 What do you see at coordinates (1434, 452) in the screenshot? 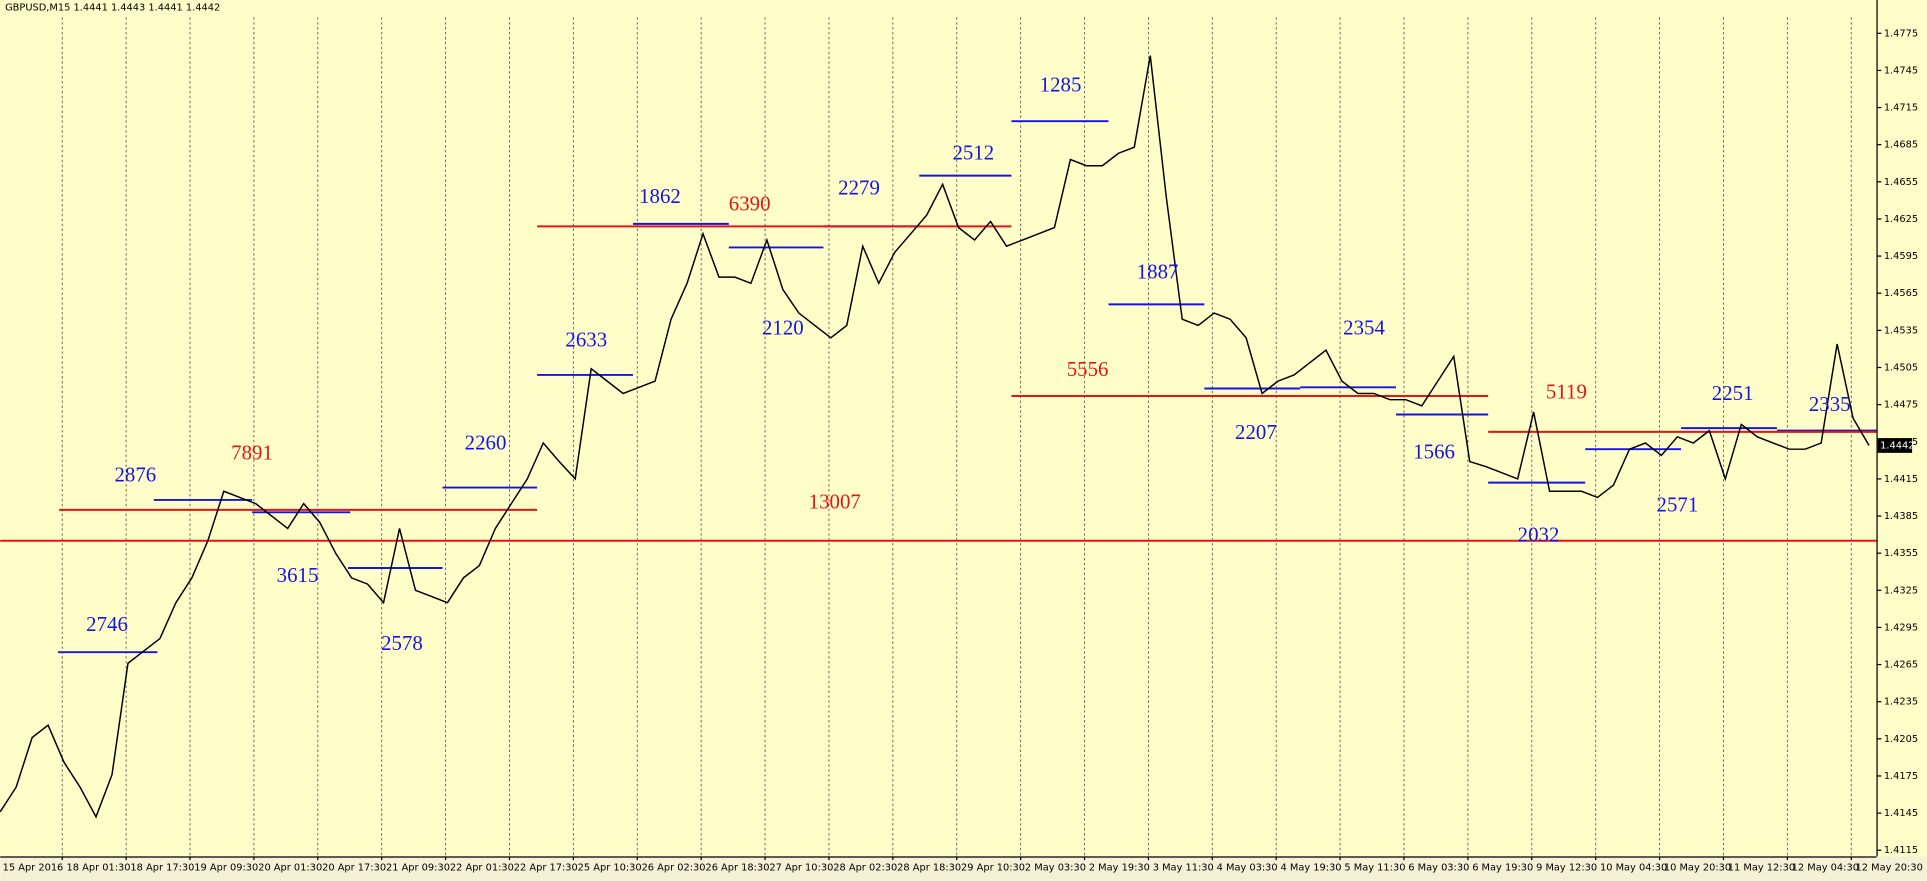
I see `level-label: 1566` at bounding box center [1434, 452].